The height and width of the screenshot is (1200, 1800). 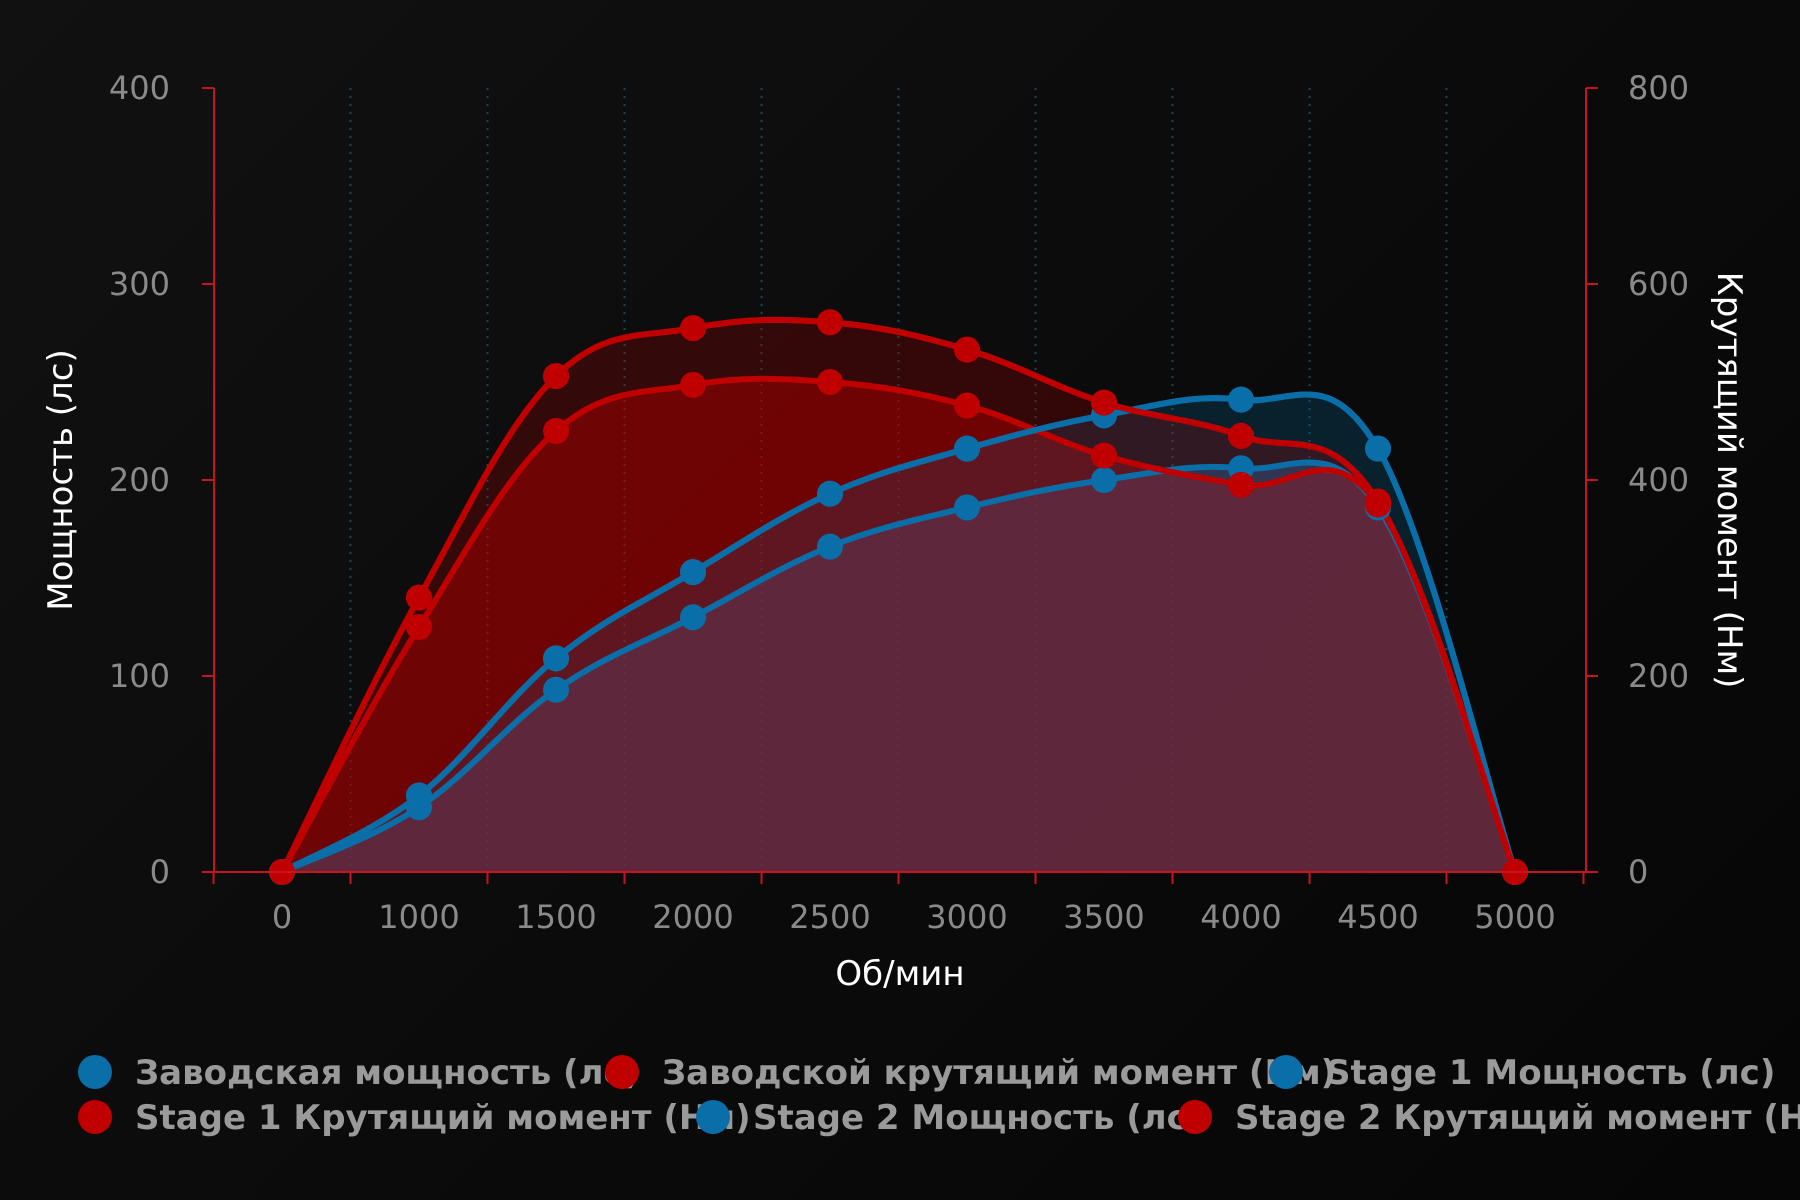 I want to click on y-tick-label-left: 0, so click(x=160, y=872).